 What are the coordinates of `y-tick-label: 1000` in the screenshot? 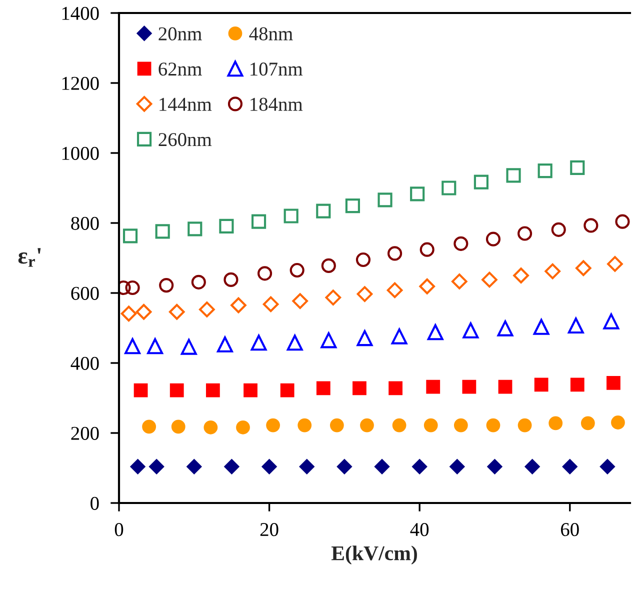 It's located at (80, 153).